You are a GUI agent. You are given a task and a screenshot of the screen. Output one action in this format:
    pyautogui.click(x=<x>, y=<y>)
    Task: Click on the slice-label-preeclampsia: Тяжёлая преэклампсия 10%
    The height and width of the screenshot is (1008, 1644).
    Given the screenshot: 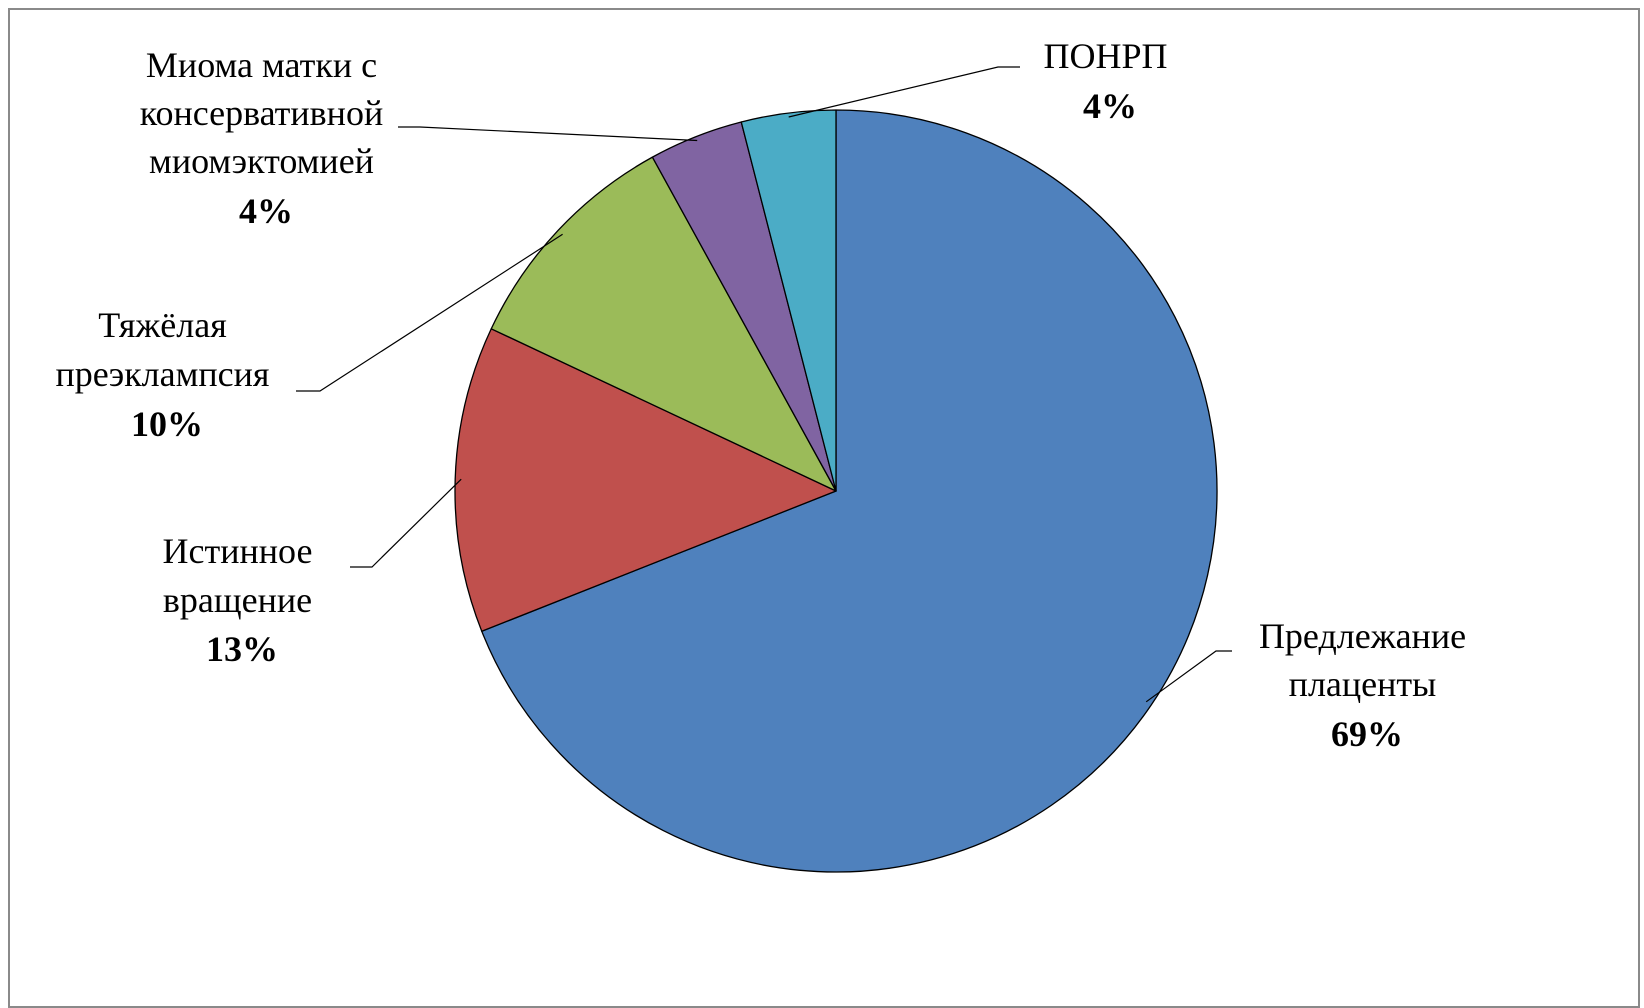 What is the action you would take?
    pyautogui.click(x=167, y=374)
    